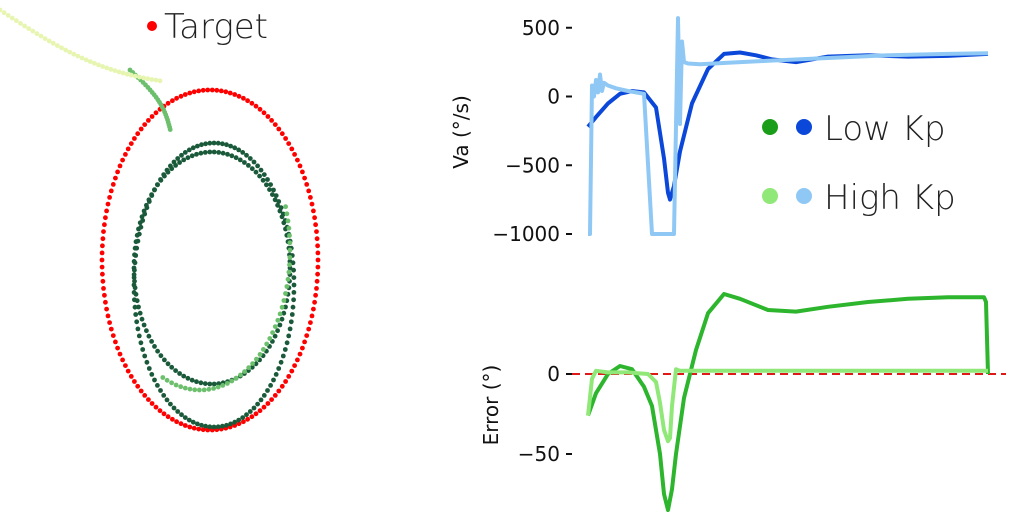 This screenshot has width=1014, height=518. What do you see at coordinates (804, 127) in the screenshot?
I see `low-kp-blue-marker` at bounding box center [804, 127].